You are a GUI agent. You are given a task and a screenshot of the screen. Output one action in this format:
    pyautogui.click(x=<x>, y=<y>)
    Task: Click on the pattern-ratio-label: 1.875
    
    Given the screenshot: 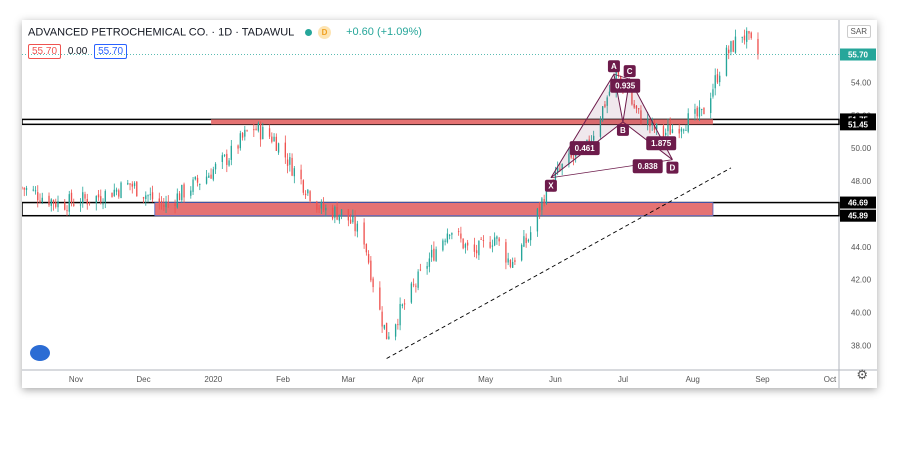 What is the action you would take?
    pyautogui.click(x=661, y=143)
    